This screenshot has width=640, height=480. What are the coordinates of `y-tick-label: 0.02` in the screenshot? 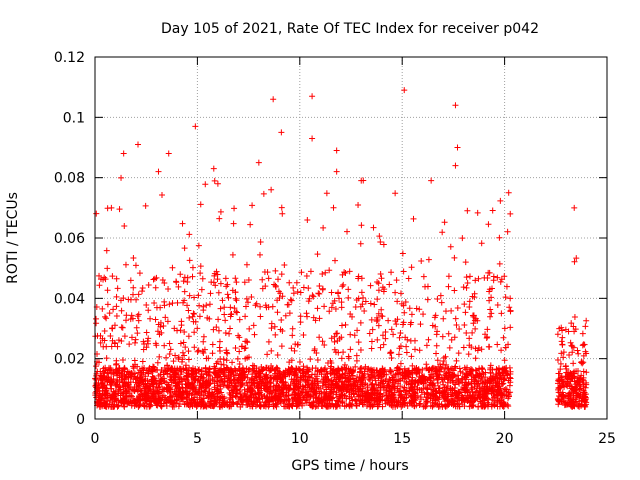 It's located at (69, 360).